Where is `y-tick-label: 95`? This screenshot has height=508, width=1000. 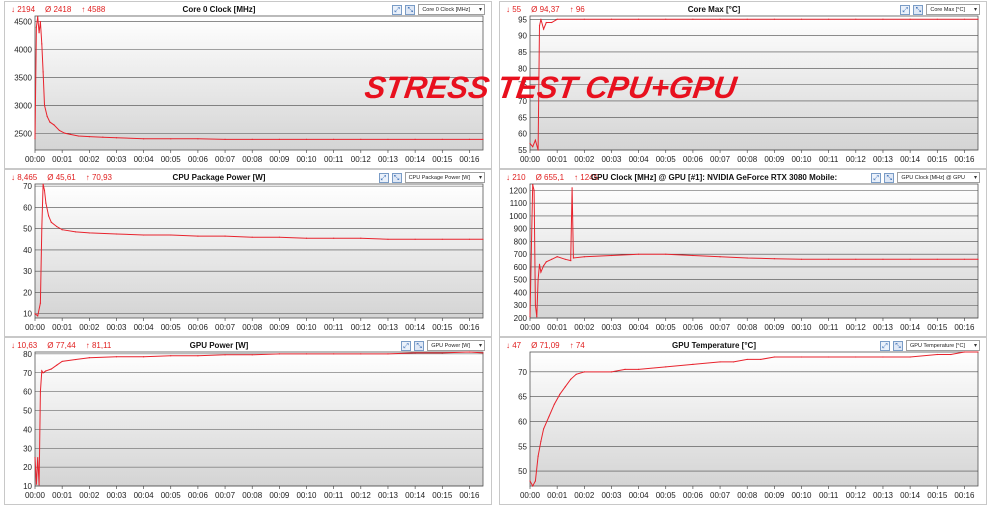
y-tick-label: 95 is located at coordinates (522, 19).